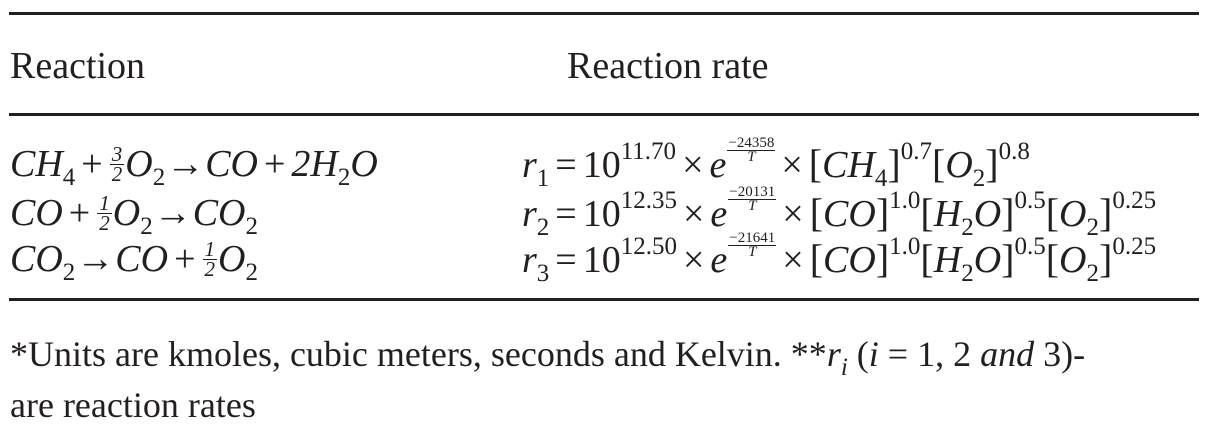  I want to click on reaction-1: CH4 +3 2 O2→CO +2H2O, so click(194, 166).